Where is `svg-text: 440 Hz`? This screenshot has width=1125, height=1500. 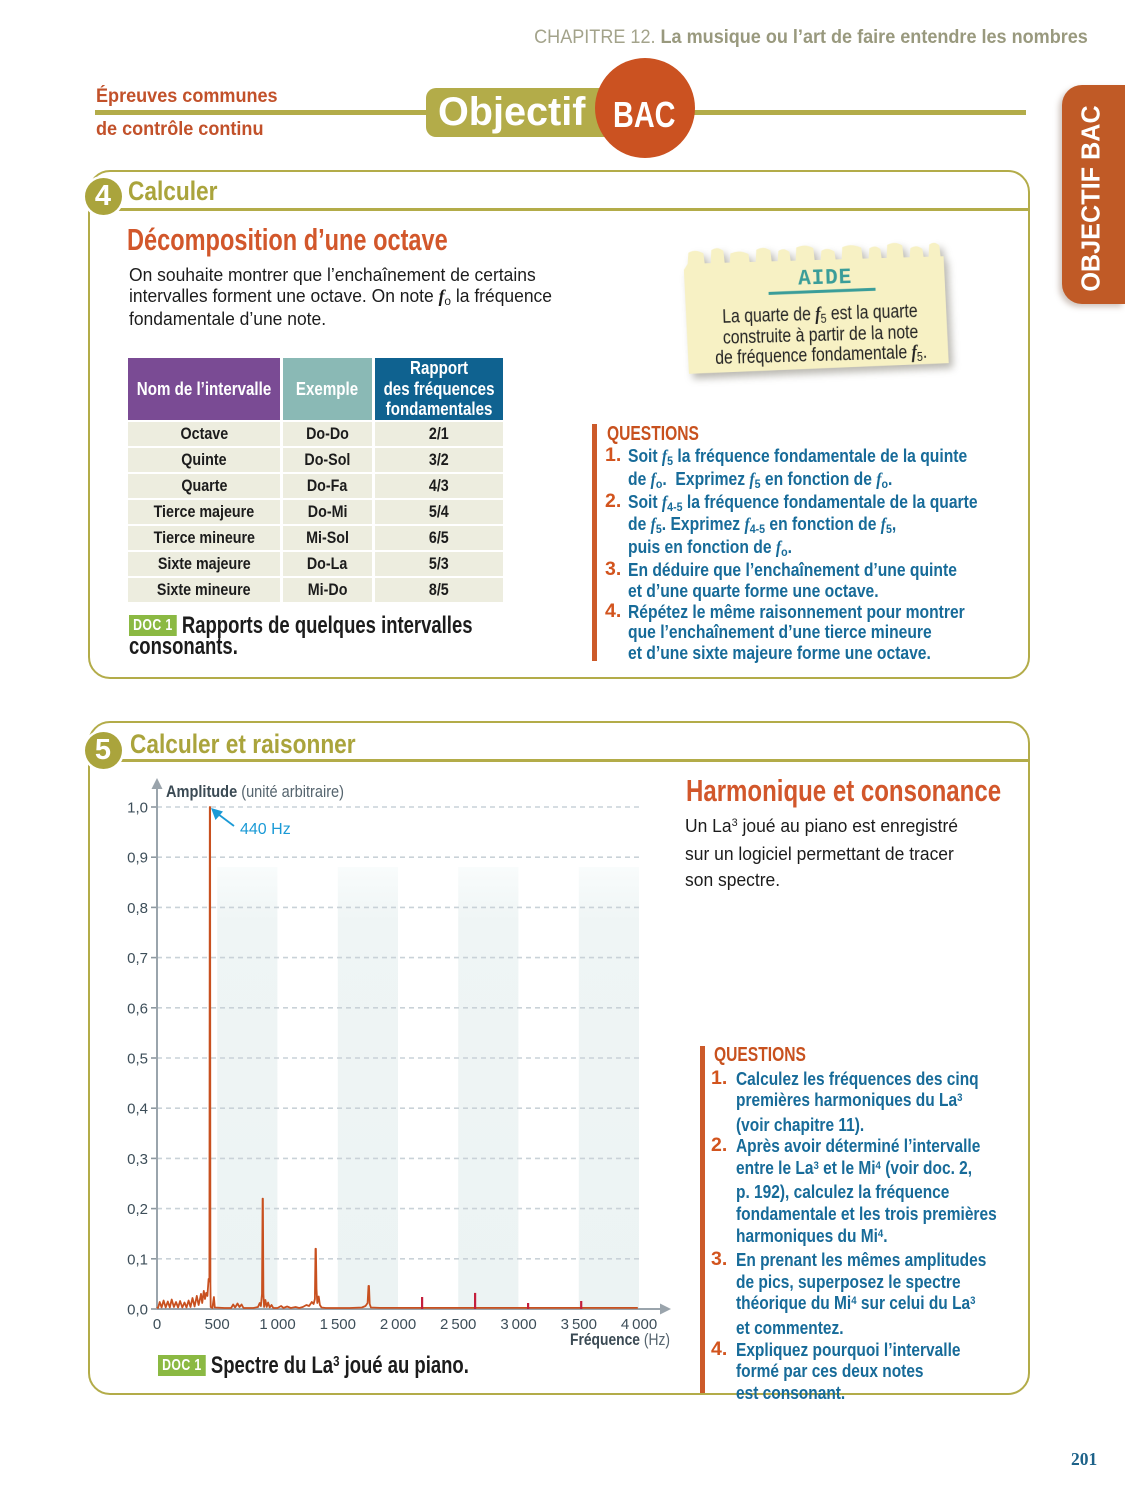
svg-text: 440 Hz is located at coordinates (265, 829).